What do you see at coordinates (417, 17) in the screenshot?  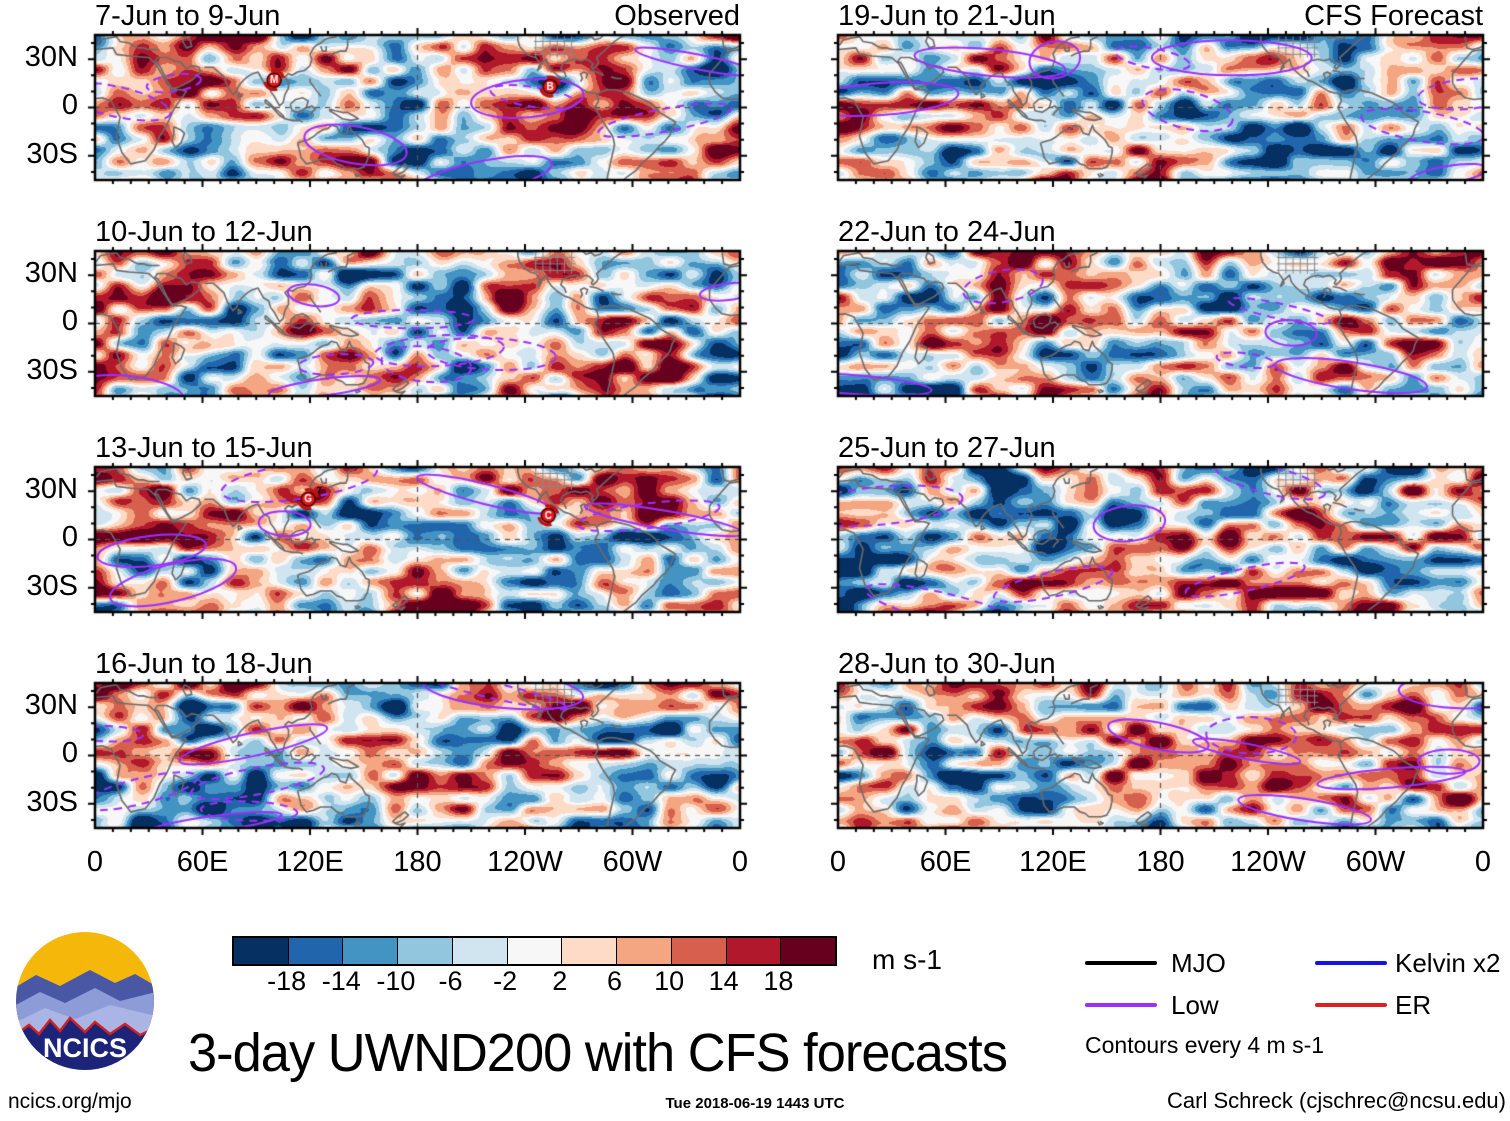 I see `panel-title-row: 7-Jun to 9-Jun Observed` at bounding box center [417, 17].